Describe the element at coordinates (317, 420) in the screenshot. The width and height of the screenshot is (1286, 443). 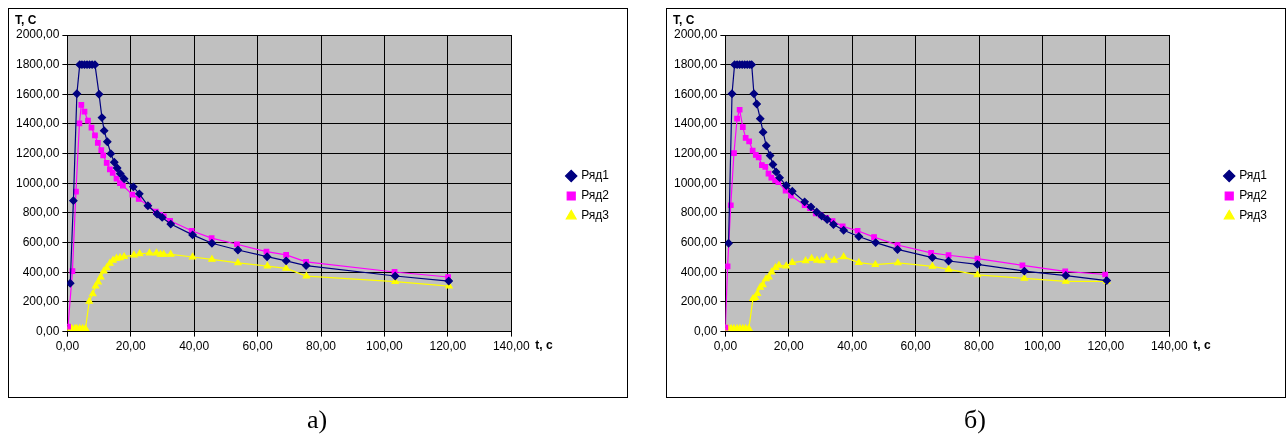
I see `text: а)` at that location.